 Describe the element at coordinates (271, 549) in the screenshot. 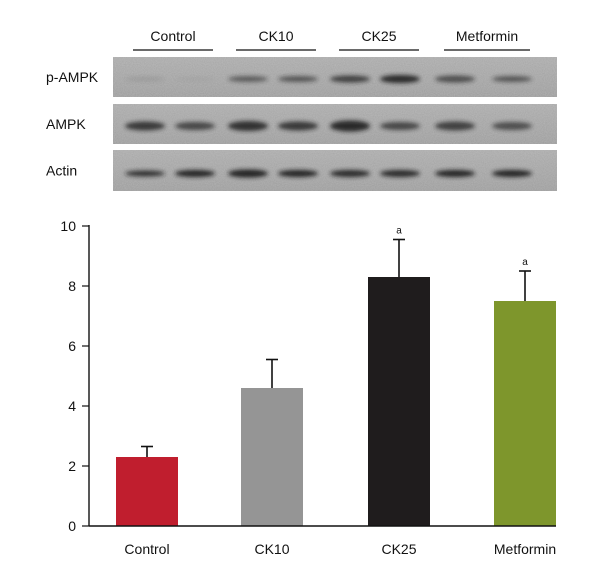

I see `x-tick-label-ck10: CK10` at that location.